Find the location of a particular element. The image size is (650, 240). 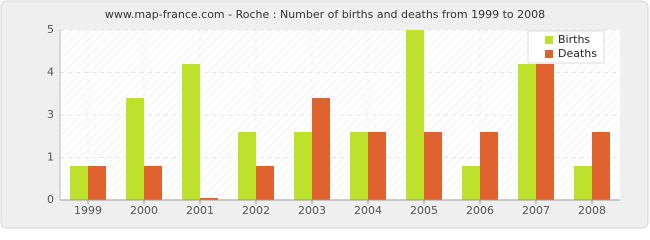

x-tick-label: 2003 is located at coordinates (312, 210).